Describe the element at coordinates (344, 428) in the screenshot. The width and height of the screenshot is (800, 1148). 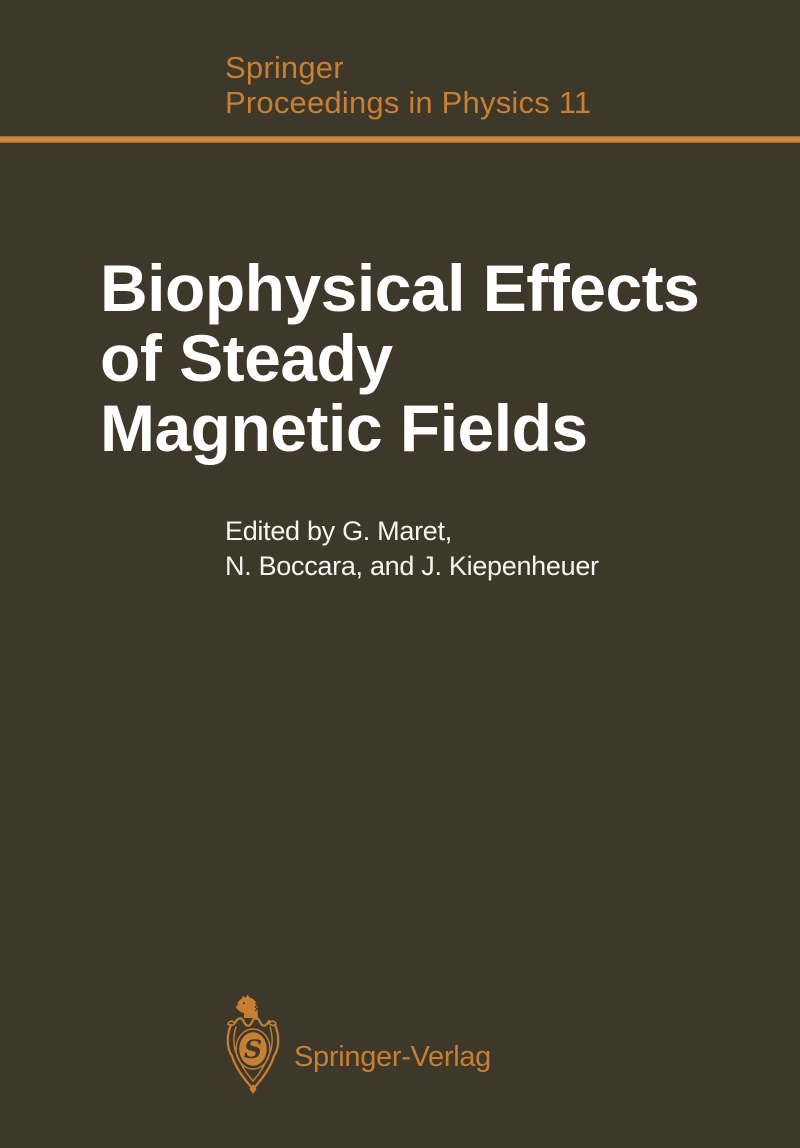
I see `title-line-3: Magnetic Fields` at that location.